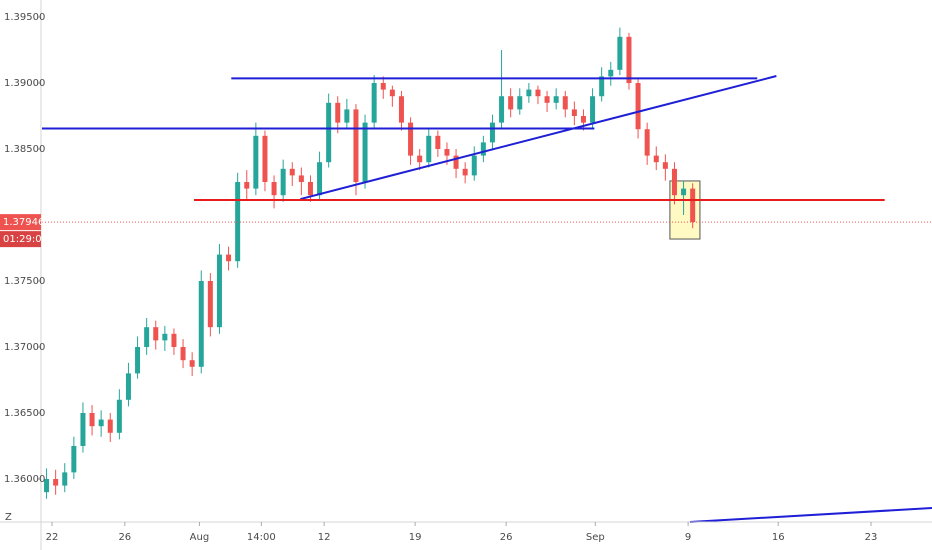 The image size is (932, 550). Describe the element at coordinates (24, 83) in the screenshot. I see `y-tick-label: 1.39000` at that location.